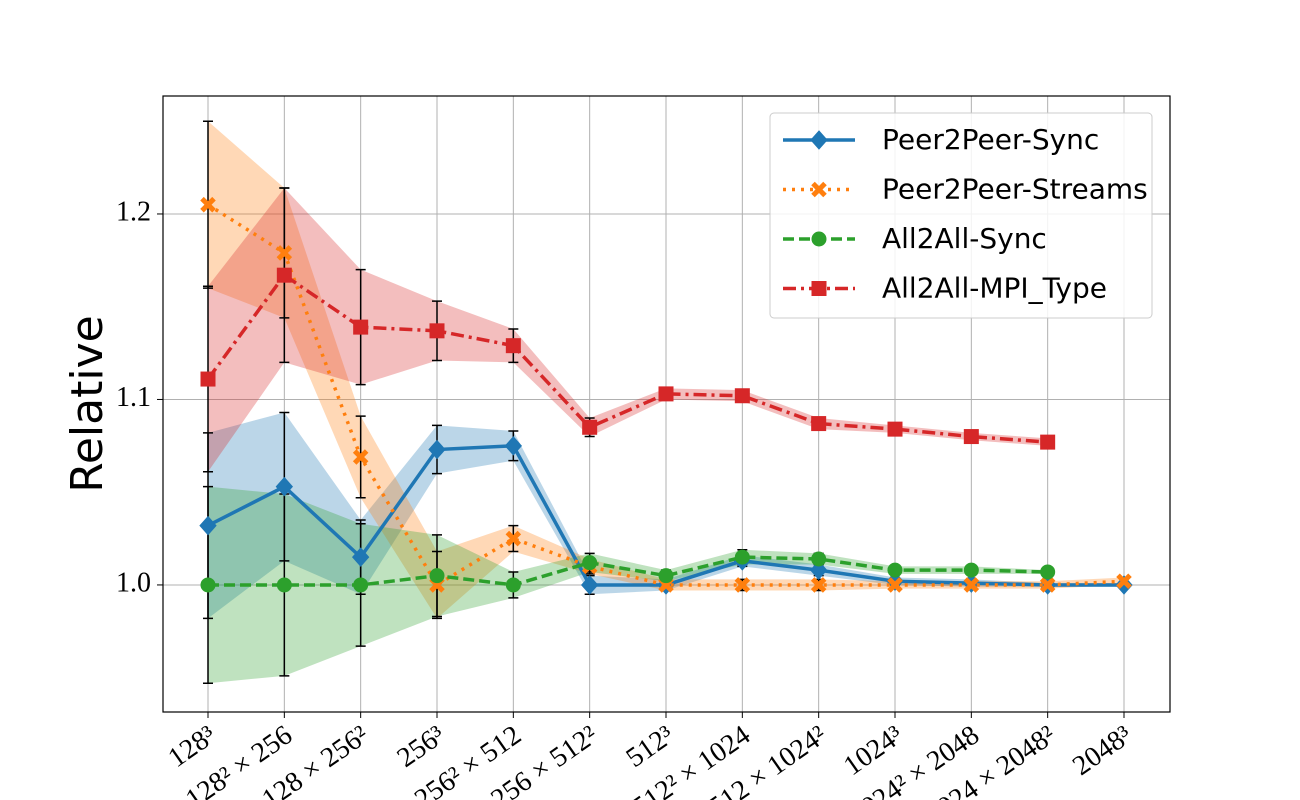 This screenshot has height=800, width=1300. I want to click on y-tick-label: 1.0, so click(133, 582).